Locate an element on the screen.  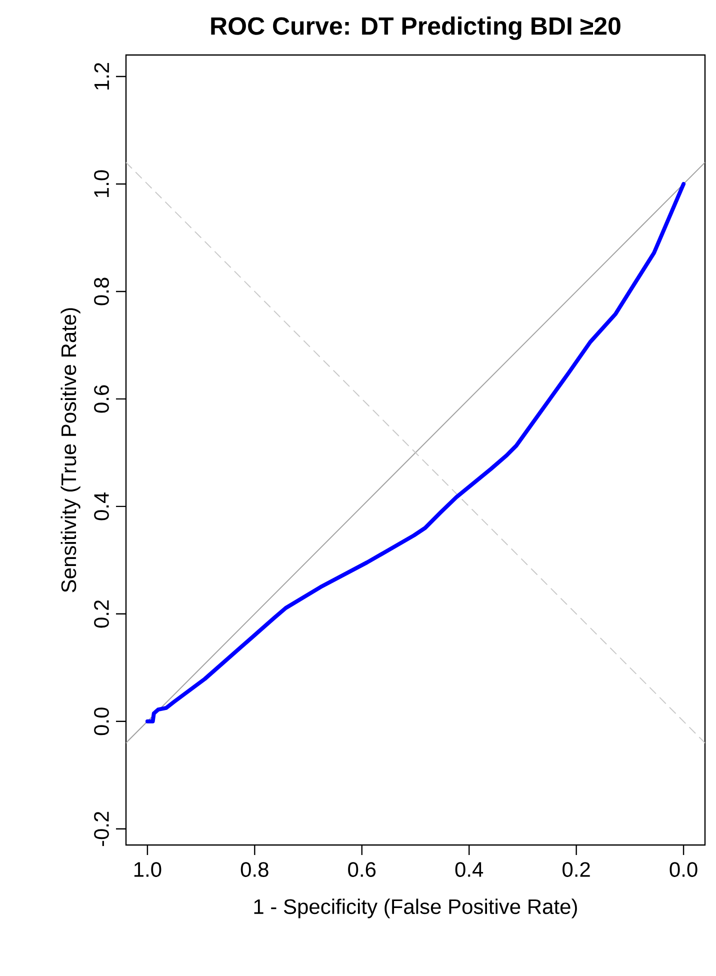
x-tick-label: 0.8 is located at coordinates (254, 869).